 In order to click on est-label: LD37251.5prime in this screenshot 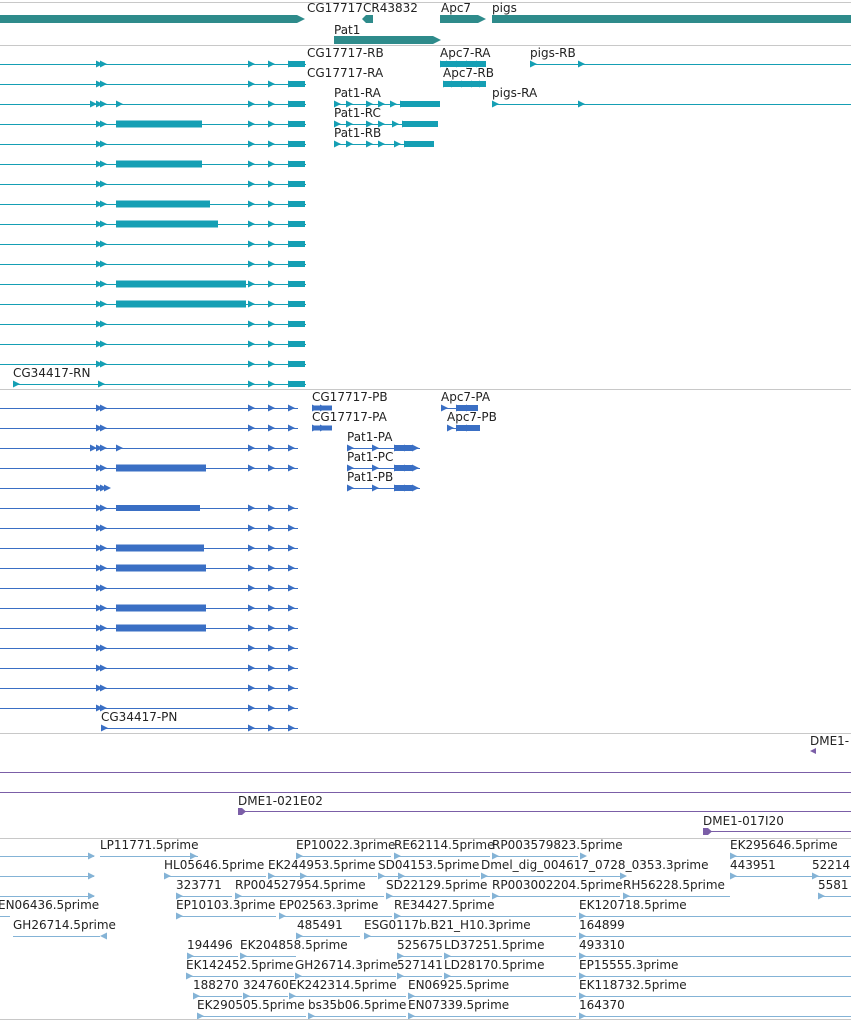, I will do `click(494, 945)`.